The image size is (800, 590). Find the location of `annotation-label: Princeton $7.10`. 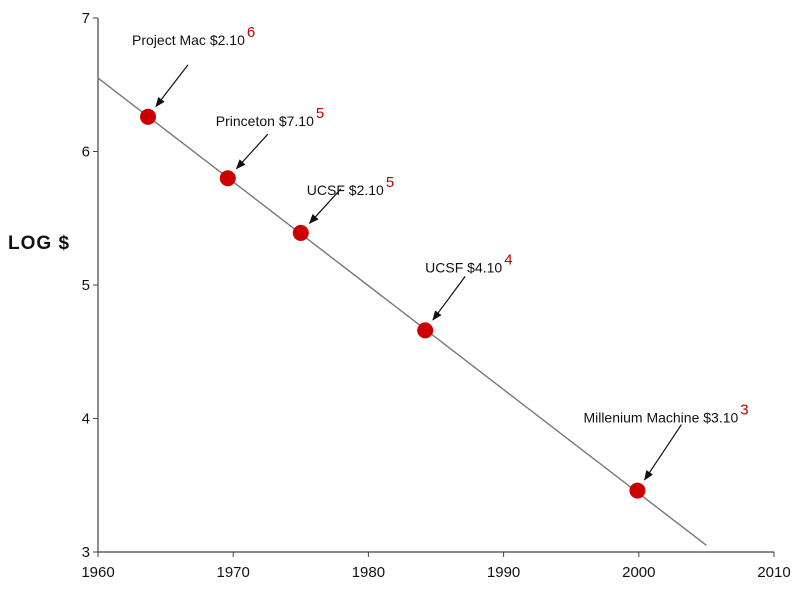

annotation-label: Princeton $7.10 is located at coordinates (265, 121).